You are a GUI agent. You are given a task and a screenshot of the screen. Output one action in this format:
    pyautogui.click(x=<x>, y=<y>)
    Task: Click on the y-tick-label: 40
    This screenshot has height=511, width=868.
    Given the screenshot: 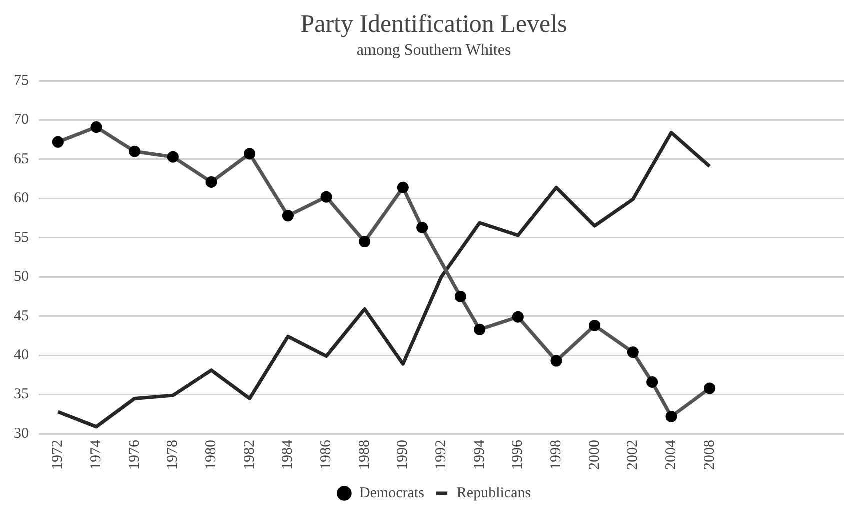 What is the action you would take?
    pyautogui.click(x=21, y=355)
    